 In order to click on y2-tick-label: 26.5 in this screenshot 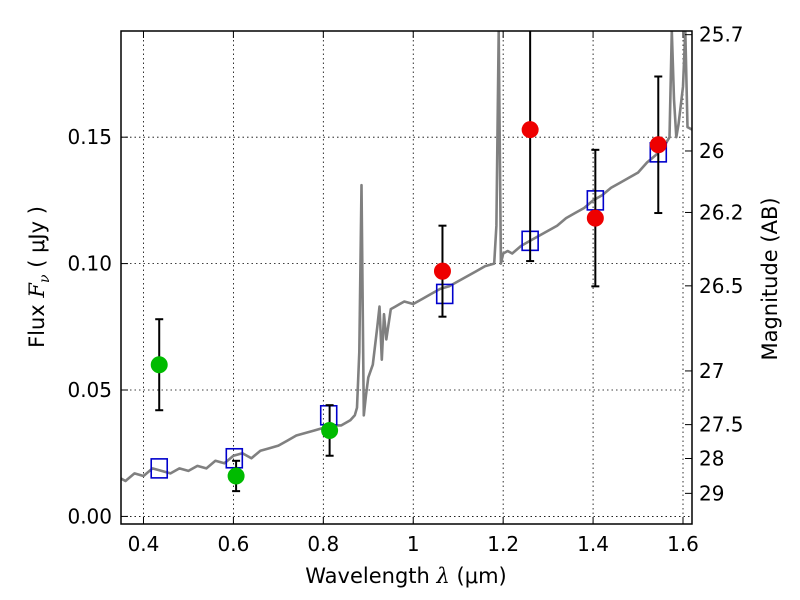, I will do `click(721, 286)`.